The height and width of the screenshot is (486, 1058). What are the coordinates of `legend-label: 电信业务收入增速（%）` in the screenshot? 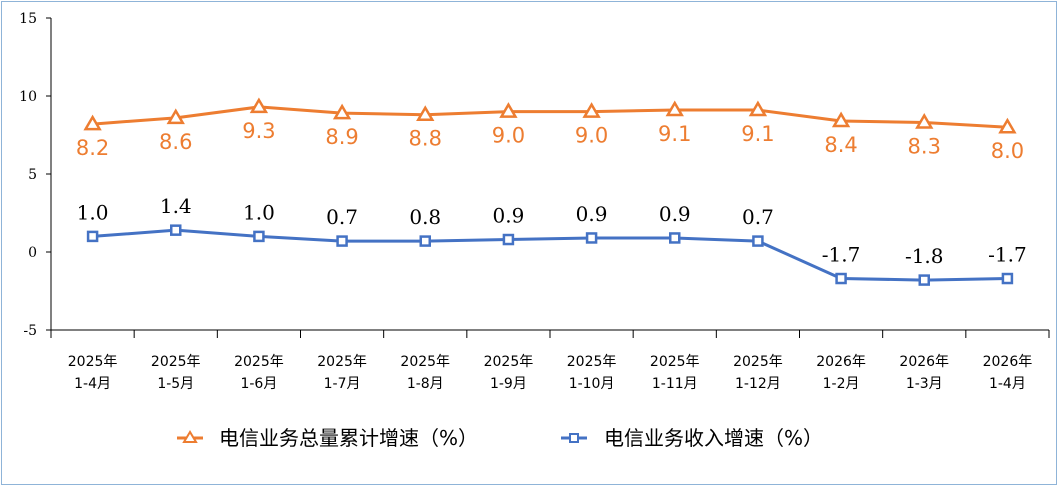 It's located at (713, 438).